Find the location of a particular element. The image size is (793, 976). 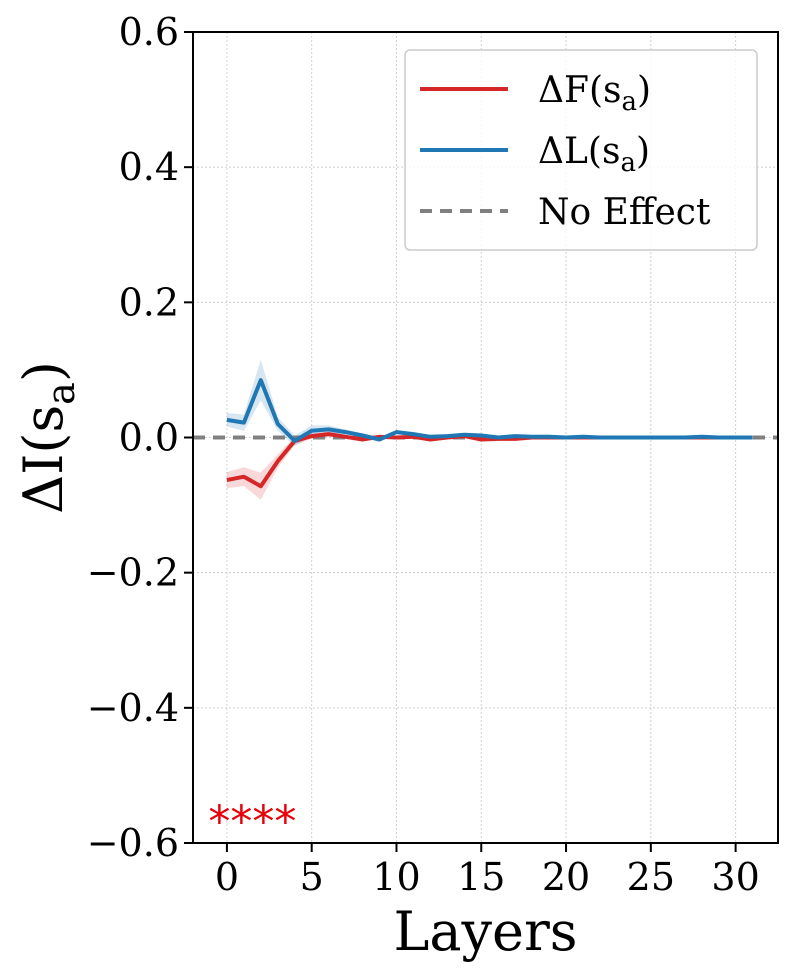

y-axis-title-close: ) is located at coordinates (43, 371).